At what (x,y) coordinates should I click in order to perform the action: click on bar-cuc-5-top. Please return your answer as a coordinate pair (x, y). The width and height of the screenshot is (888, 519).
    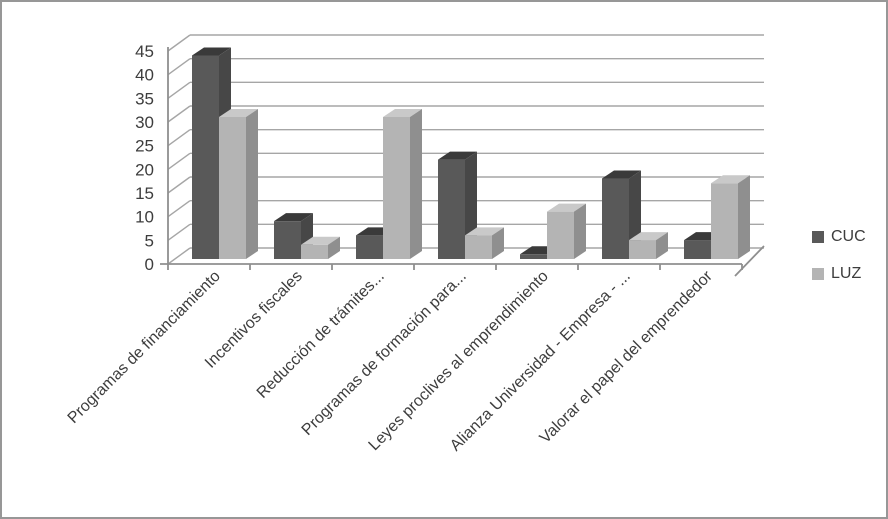
    Looking at the image, I should click on (621, 174).